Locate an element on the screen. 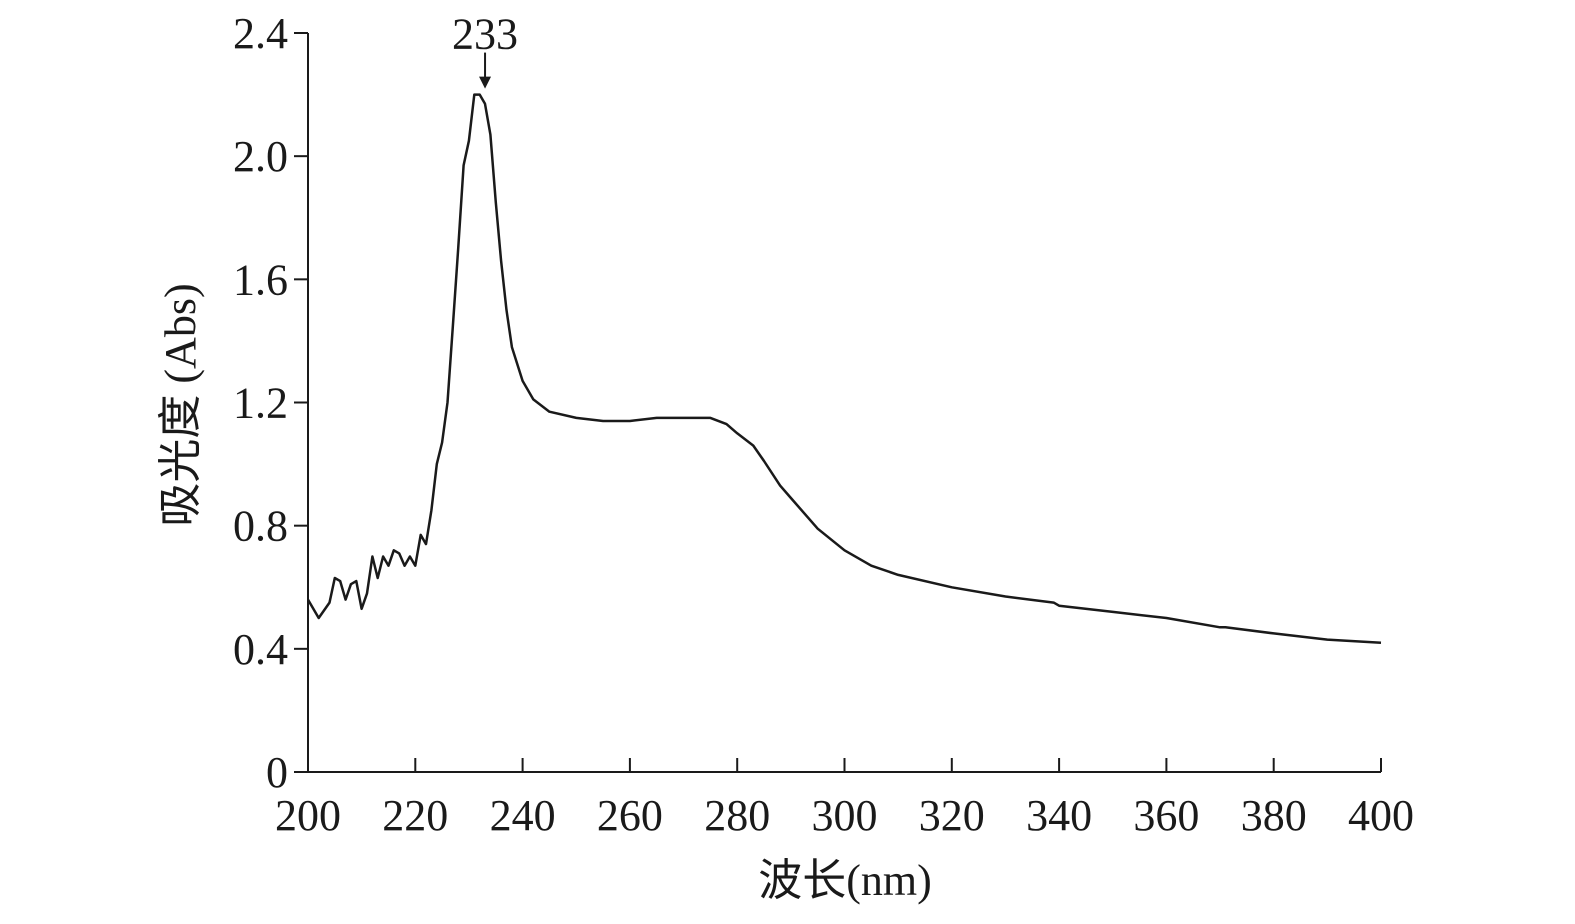 The width and height of the screenshot is (1575, 924). x-tick-label: 380 is located at coordinates (1274, 815).